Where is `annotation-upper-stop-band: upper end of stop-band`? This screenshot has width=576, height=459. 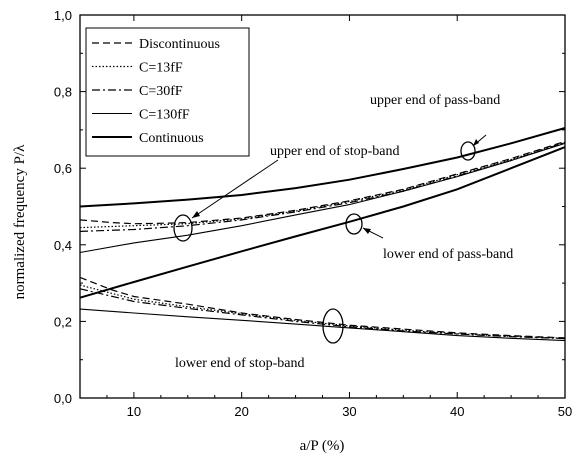 annotation-upper-stop-band: upper end of stop-band is located at coordinates (334, 151).